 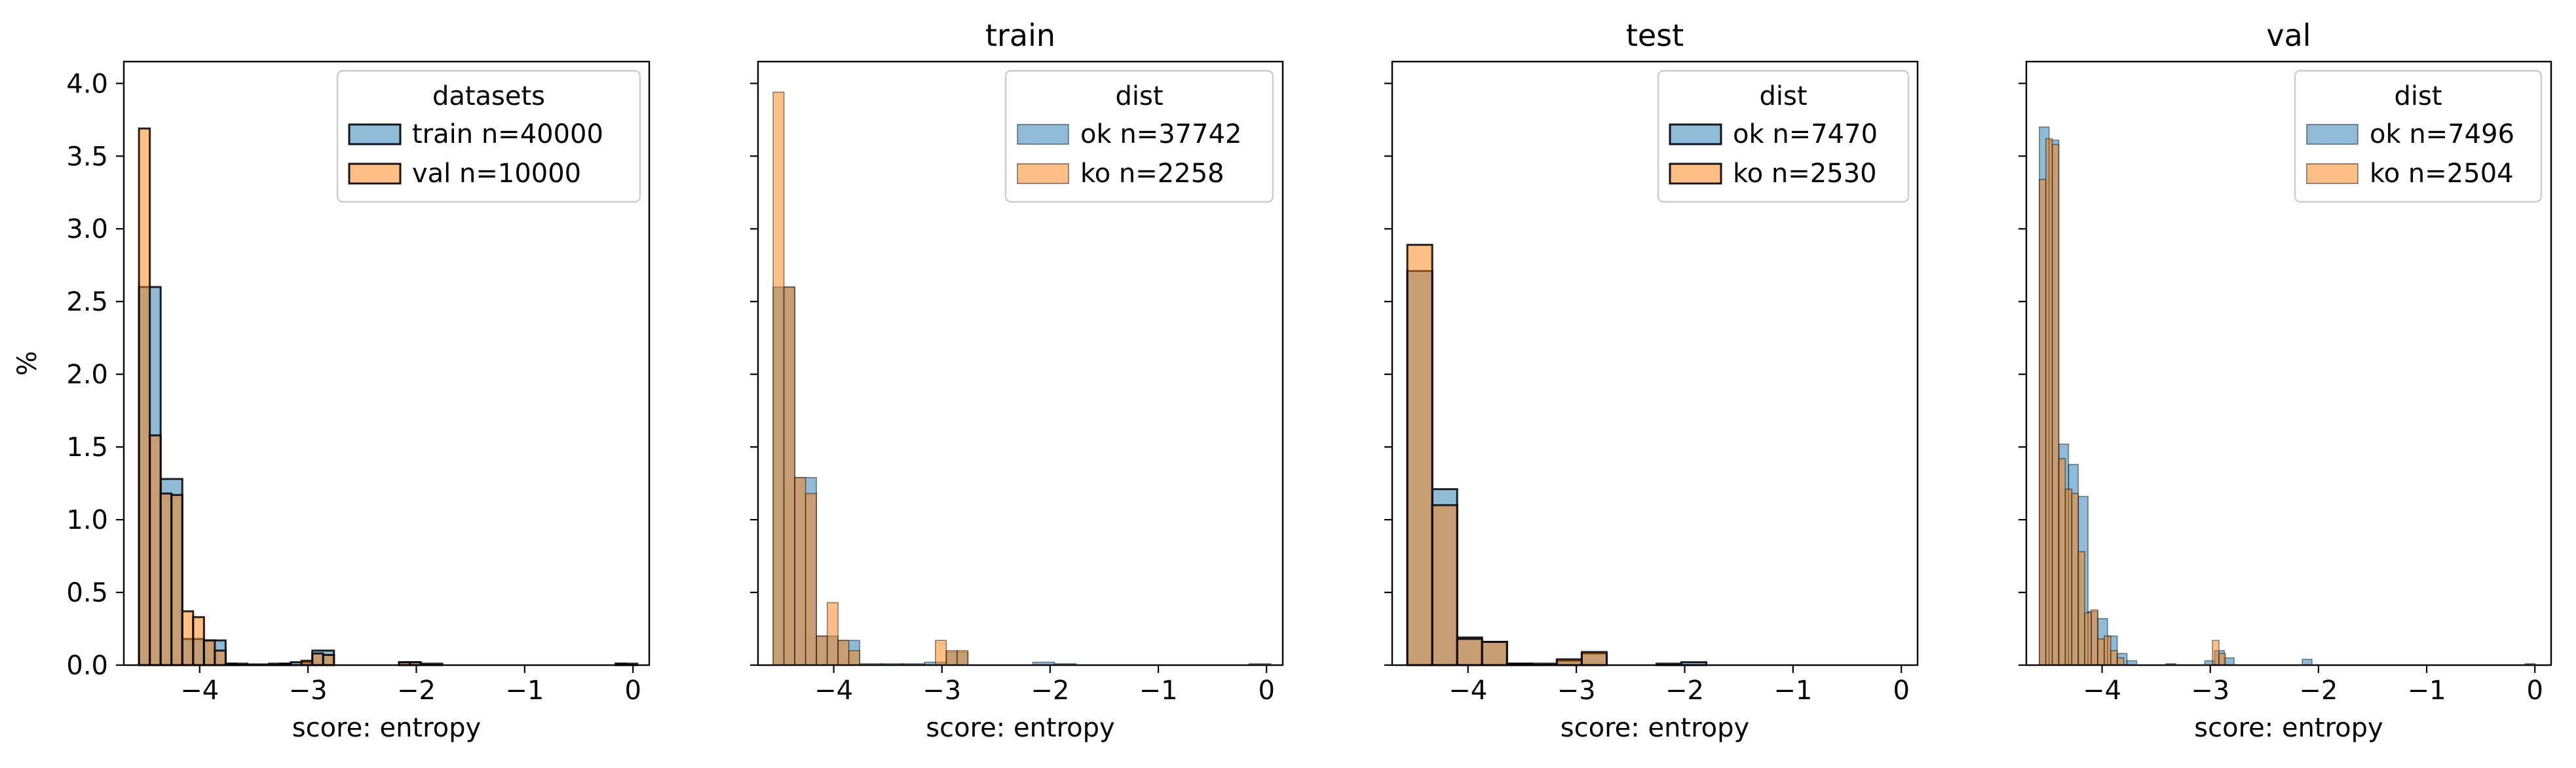 What do you see at coordinates (2288, 35) in the screenshot?
I see `chart-title: val` at bounding box center [2288, 35].